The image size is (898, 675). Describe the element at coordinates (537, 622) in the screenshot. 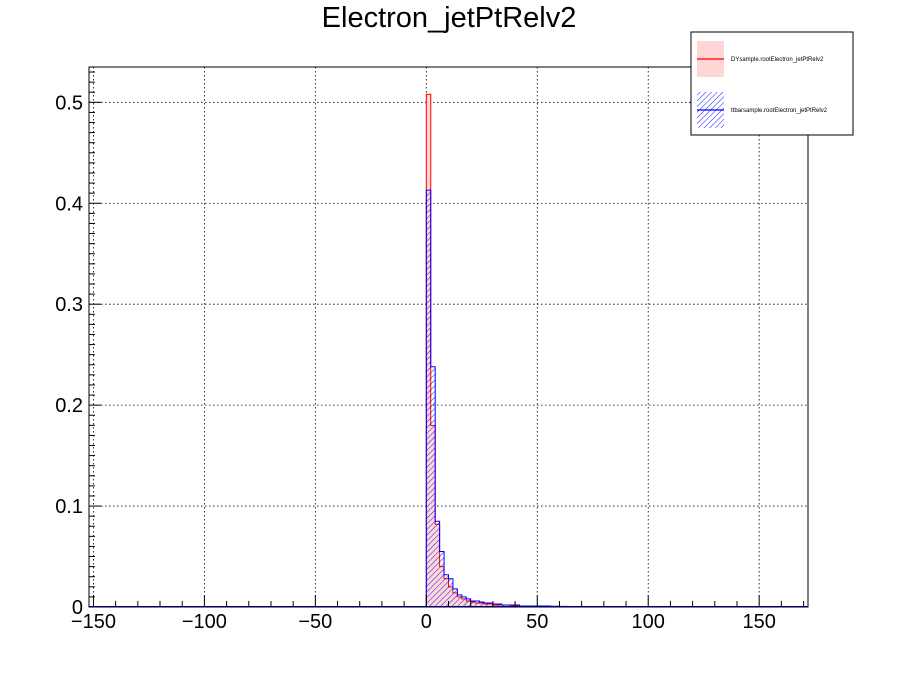

I see `x-tick-label: 50` at that location.